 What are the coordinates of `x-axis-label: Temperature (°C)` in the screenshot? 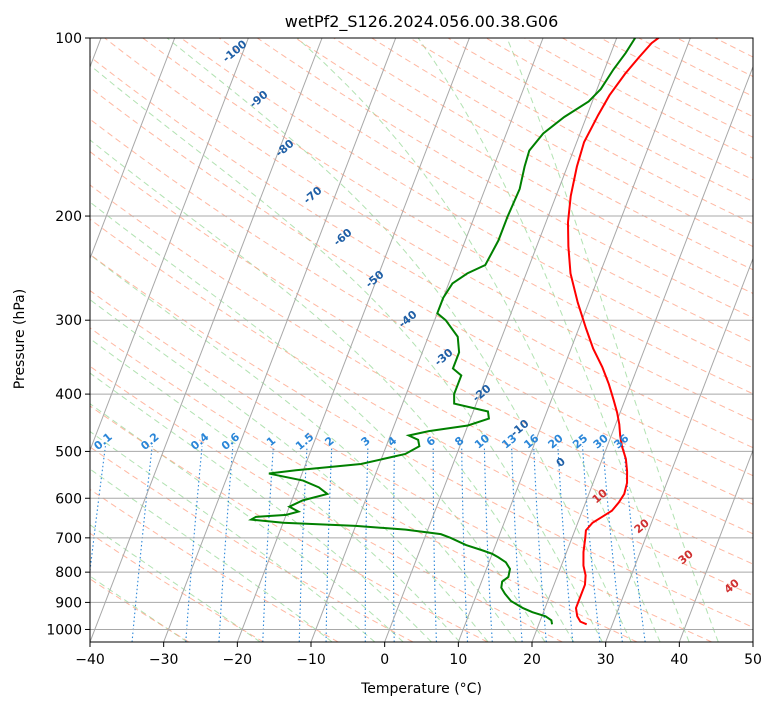 It's located at (421, 689).